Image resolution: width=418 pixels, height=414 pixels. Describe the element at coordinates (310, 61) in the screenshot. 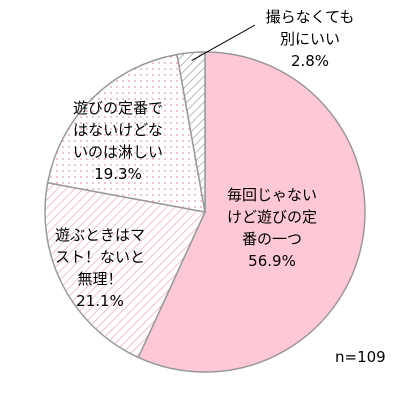

I see `value-label: 2.8%` at that location.